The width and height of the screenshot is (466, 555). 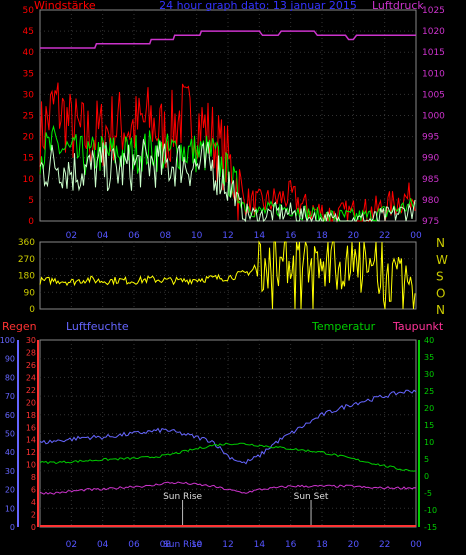 What do you see at coordinates (430, 201) in the screenshot?
I see `pressure-tick-980: 980` at bounding box center [430, 201].